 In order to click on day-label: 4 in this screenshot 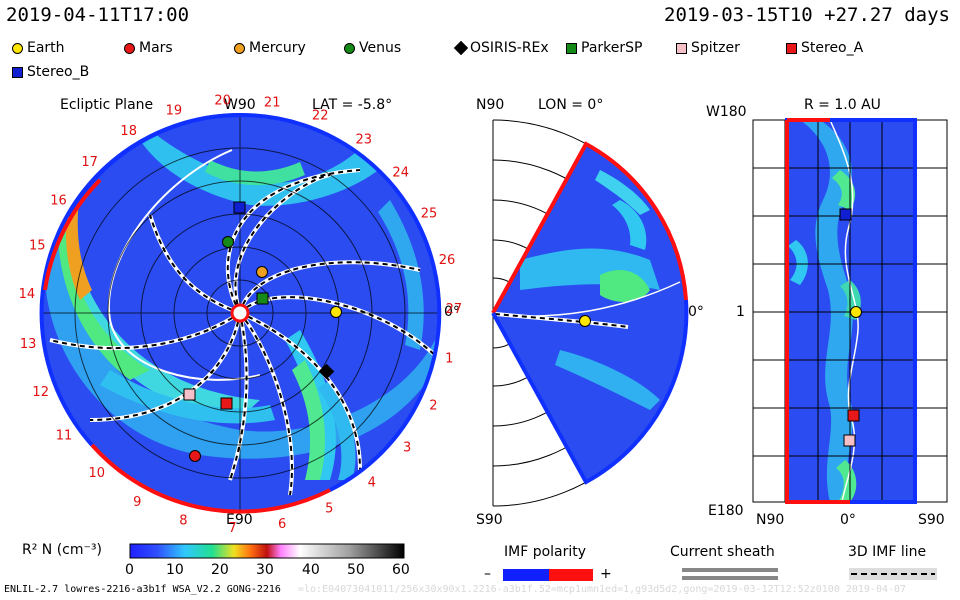, I will do `click(372, 483)`.